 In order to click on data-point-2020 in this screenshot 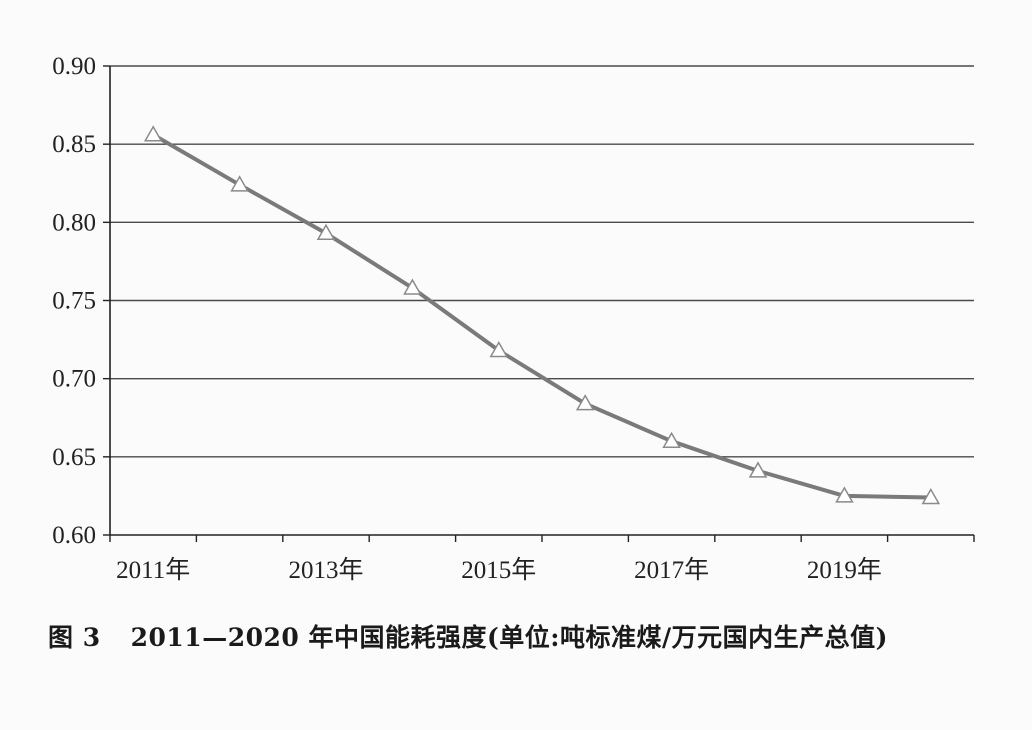, I will do `click(931, 496)`.